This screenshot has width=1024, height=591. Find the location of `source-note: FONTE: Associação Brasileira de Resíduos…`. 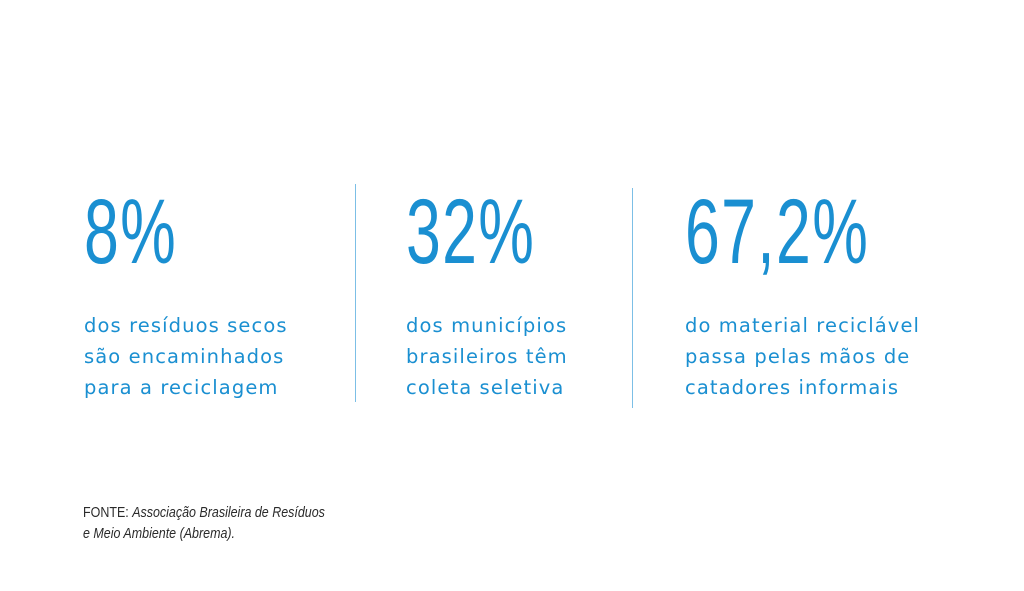

source-note: FONTE: Associação Brasileira de Resíduos… is located at coordinates (204, 524).